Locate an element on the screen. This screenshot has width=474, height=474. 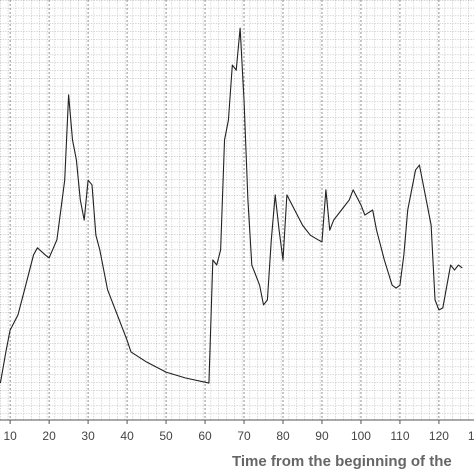
x-tick-label: 120 is located at coordinates (439, 436).